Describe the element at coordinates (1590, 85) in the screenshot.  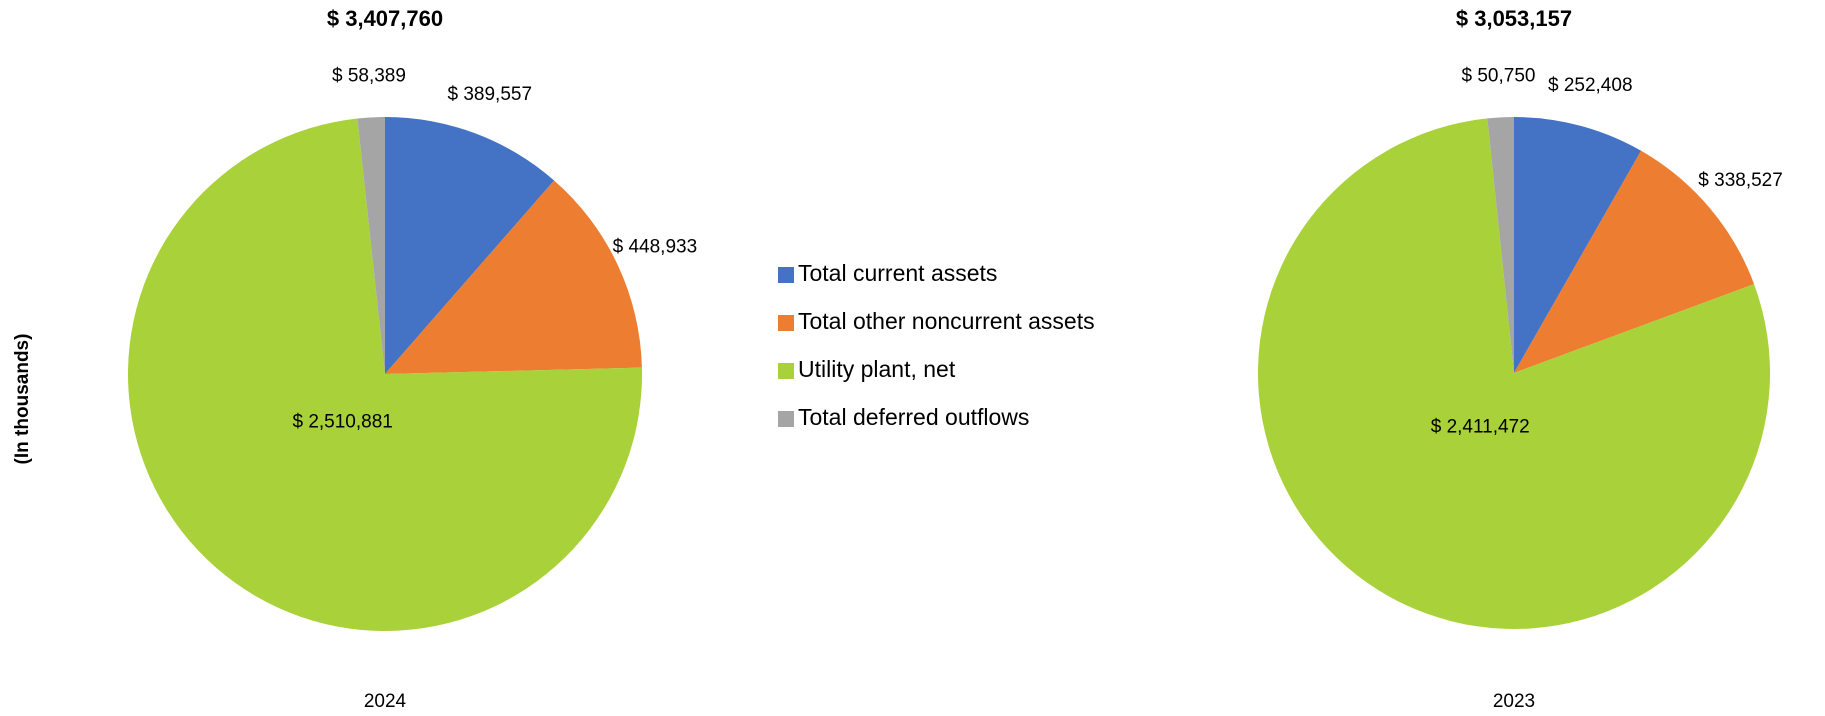
I see `data-label: $ 252,408` at that location.